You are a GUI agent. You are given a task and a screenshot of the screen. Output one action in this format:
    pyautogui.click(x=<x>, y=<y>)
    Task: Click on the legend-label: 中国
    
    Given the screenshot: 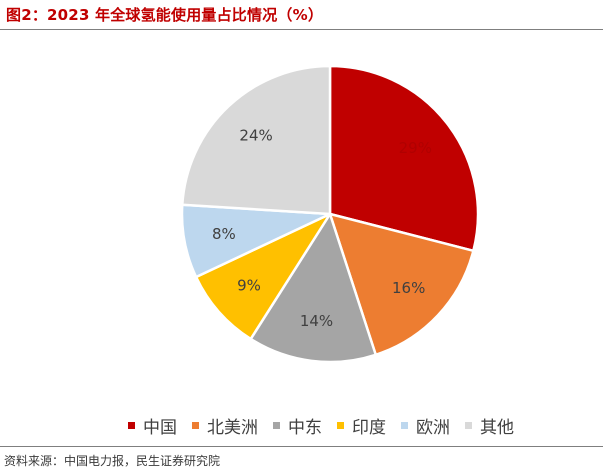 What is the action you would take?
    pyautogui.click(x=160, y=428)
    